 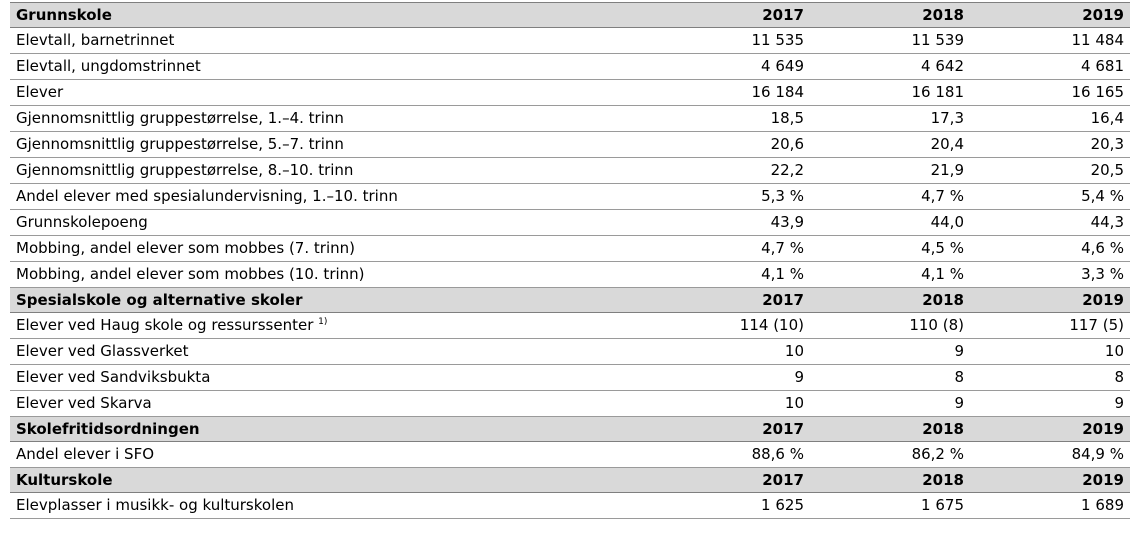 I want to click on cell-value: 84,9 %, so click(x=1050, y=454).